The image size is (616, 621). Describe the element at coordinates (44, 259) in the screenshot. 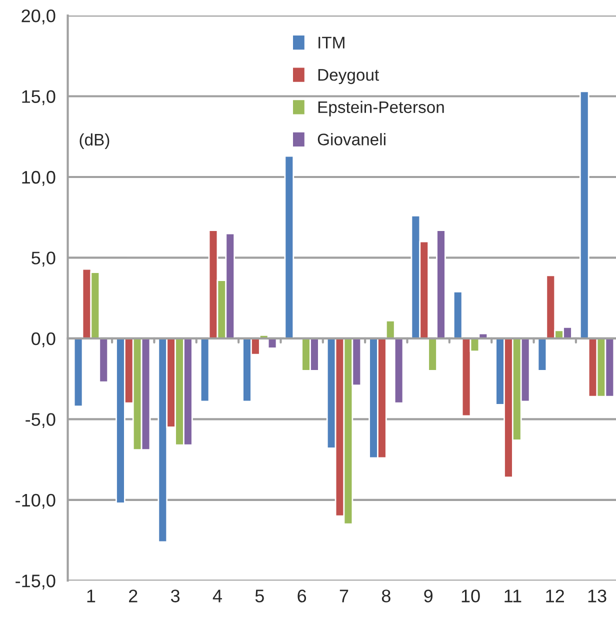

I see `y-tick-label: 5,0` at that location.